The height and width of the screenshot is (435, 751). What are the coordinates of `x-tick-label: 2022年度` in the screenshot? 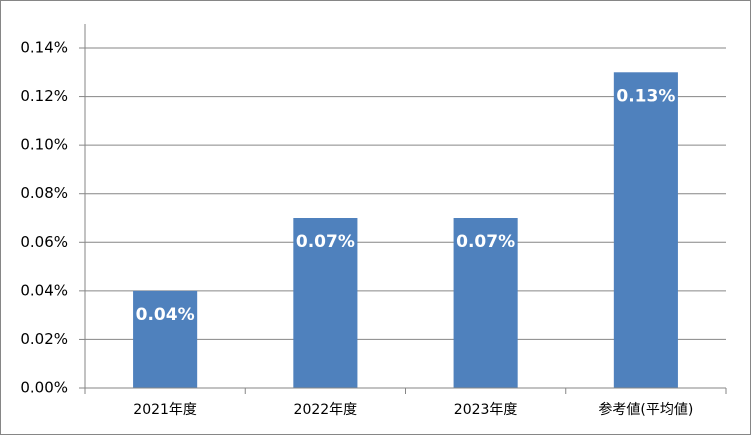 It's located at (326, 410).